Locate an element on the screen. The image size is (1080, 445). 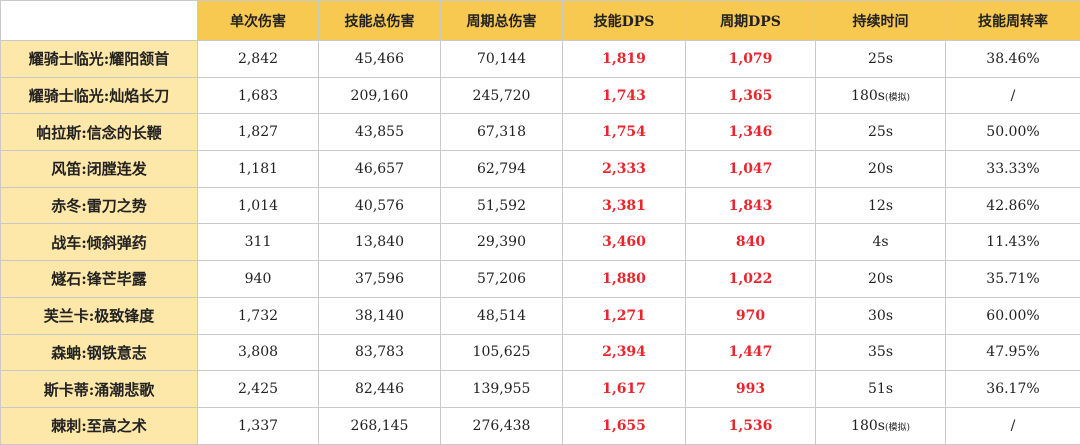
row-name: 棘刺:至高之术 is located at coordinates (99, 425).